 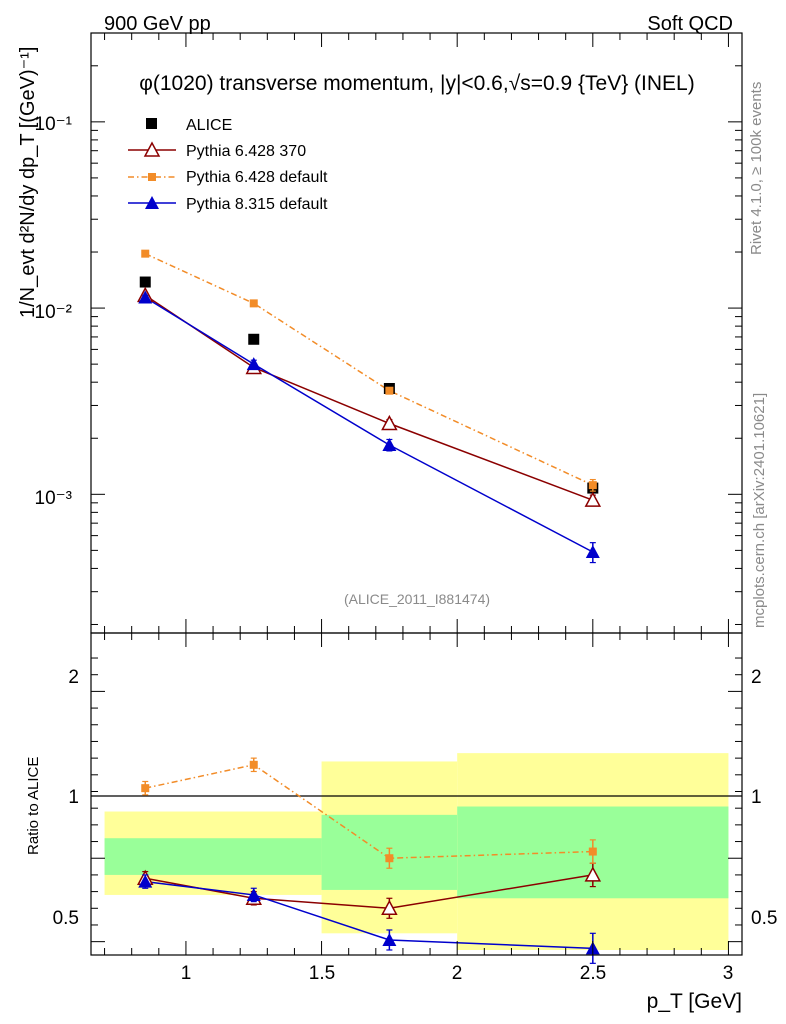 I want to click on main-line-pythia-6-428-default, so click(x=369, y=369).